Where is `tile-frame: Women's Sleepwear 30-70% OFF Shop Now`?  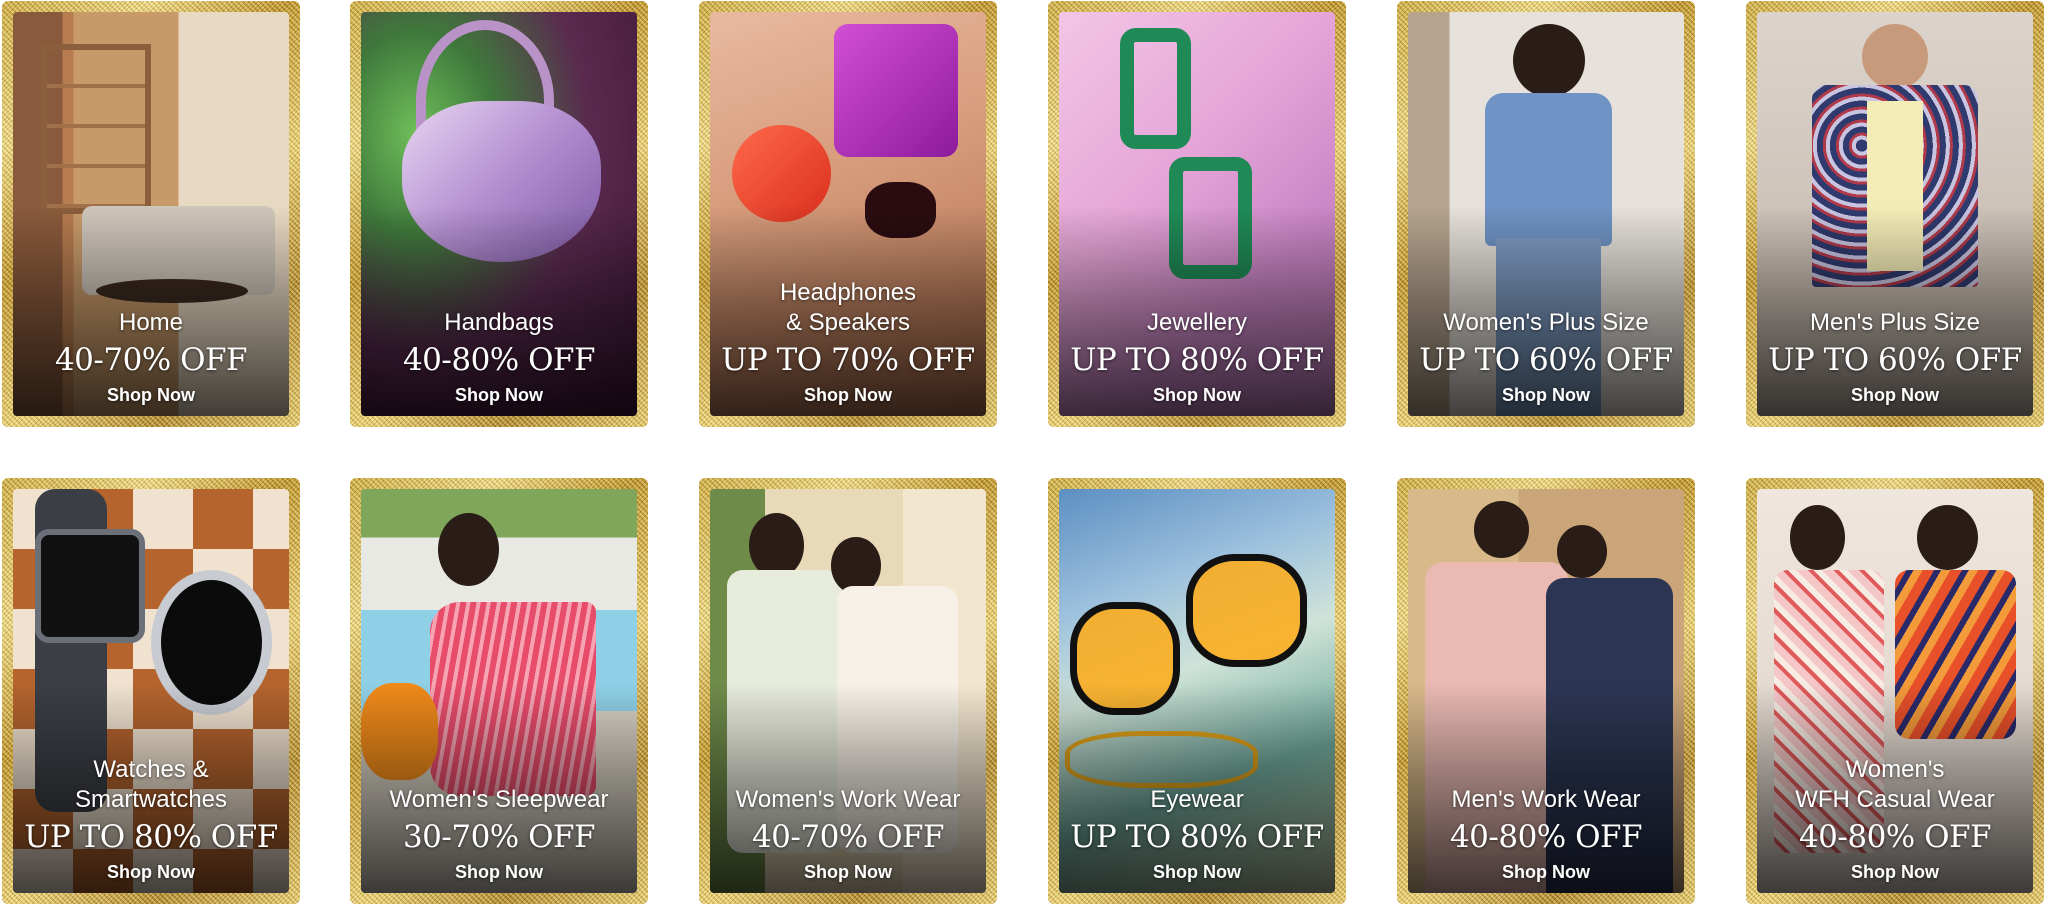
tile-frame: Women's Sleepwear 30-70% OFF Shop Now is located at coordinates (499, 691).